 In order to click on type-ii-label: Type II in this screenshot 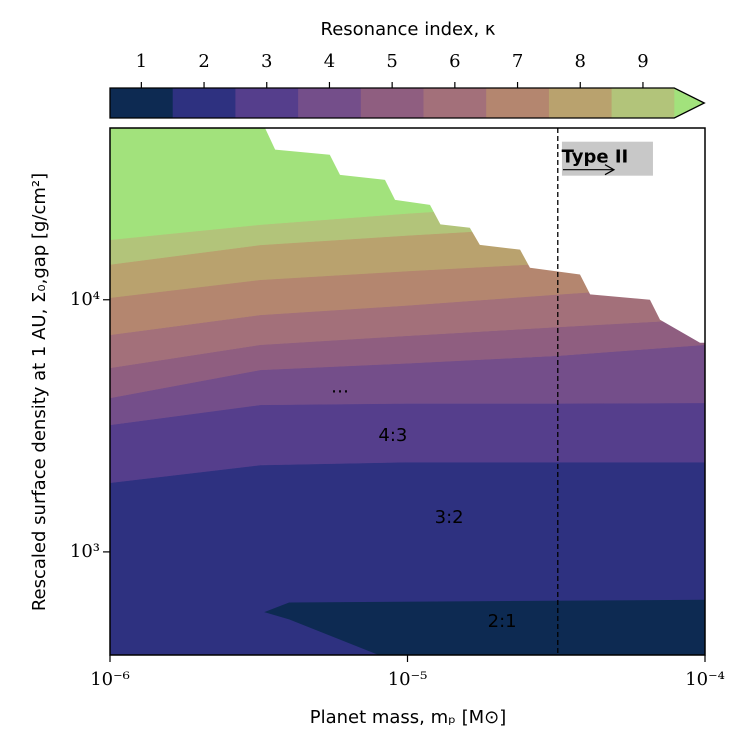, I will do `click(595, 157)`.